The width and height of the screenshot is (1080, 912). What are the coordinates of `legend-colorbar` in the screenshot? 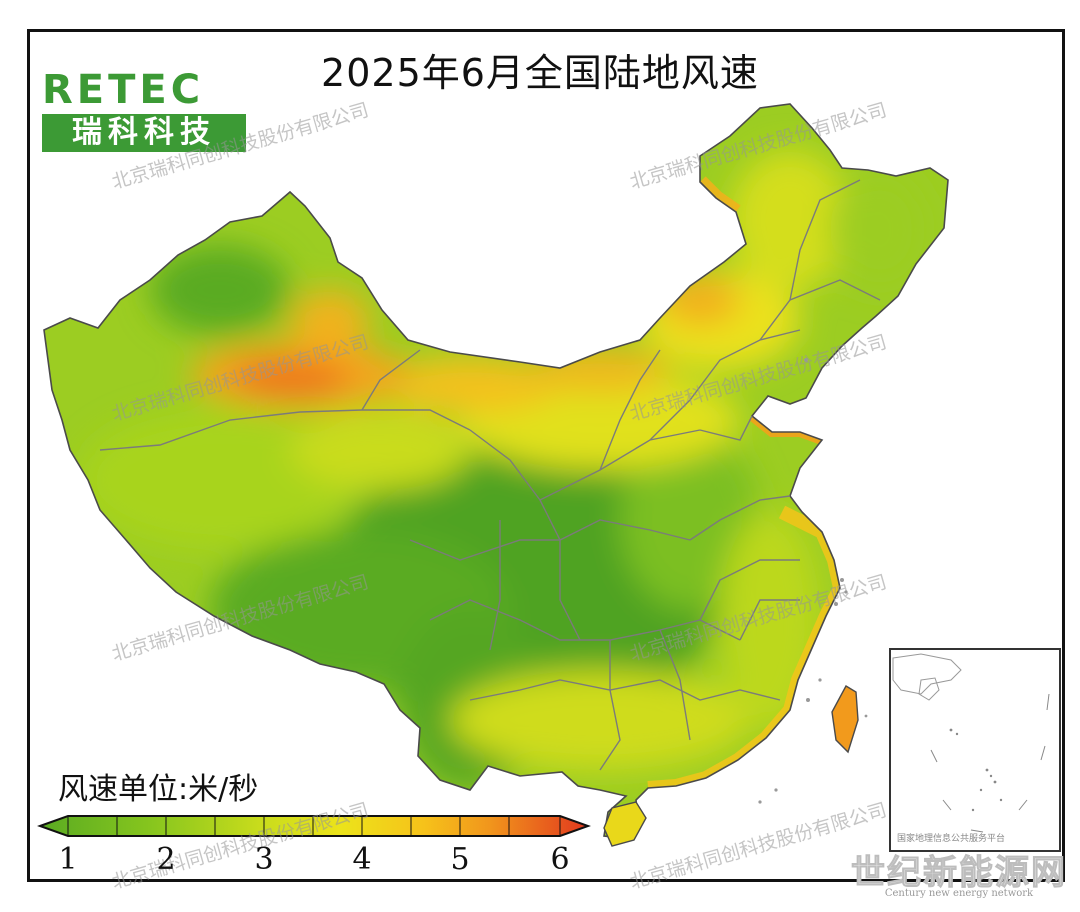 It's located at (314, 826).